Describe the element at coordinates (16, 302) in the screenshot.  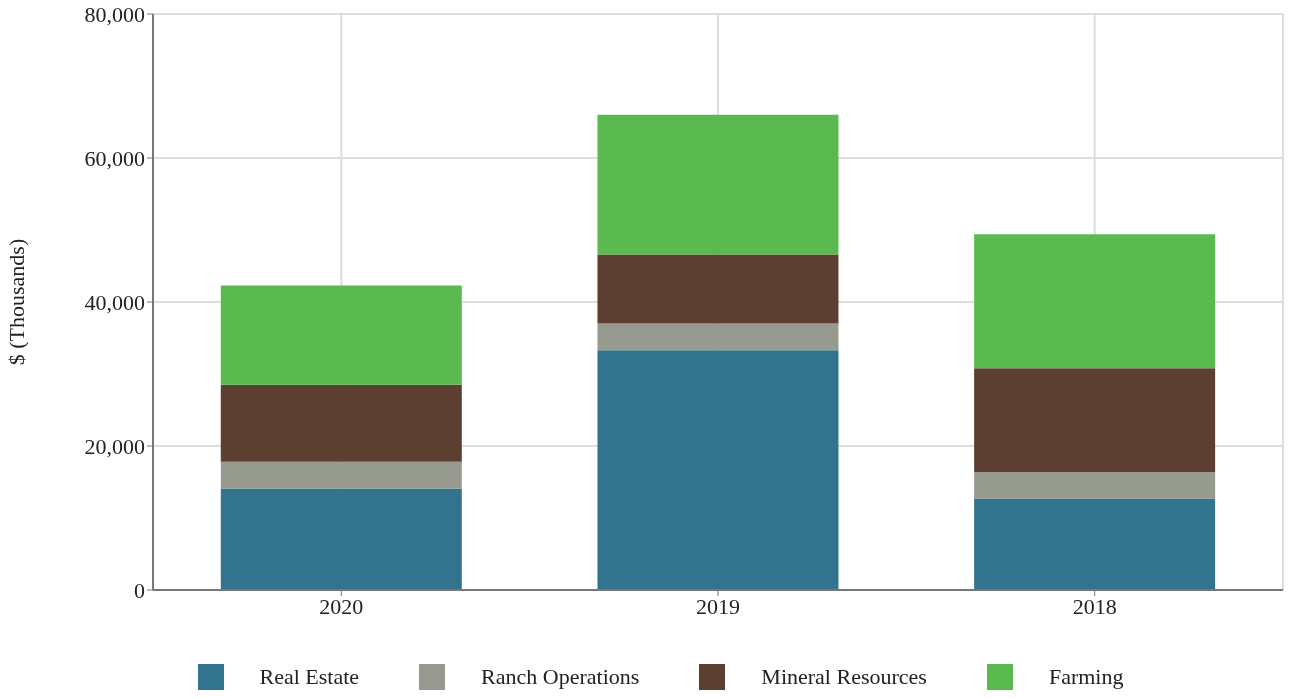
I see `y-axis-title: $ (Thousands)` at that location.